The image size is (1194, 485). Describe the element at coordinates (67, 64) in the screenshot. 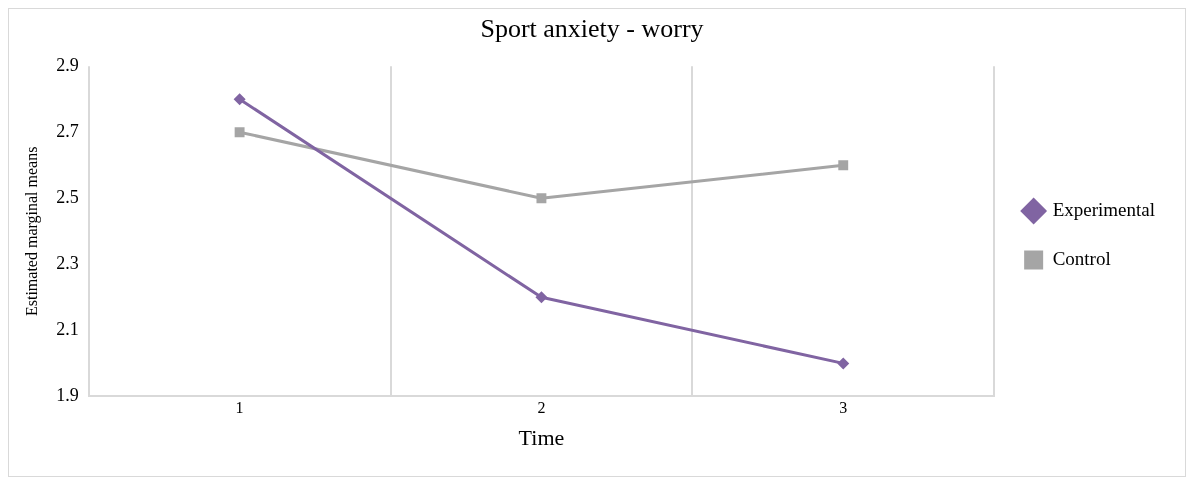

I see `y-tick-label: 2.9` at that location.